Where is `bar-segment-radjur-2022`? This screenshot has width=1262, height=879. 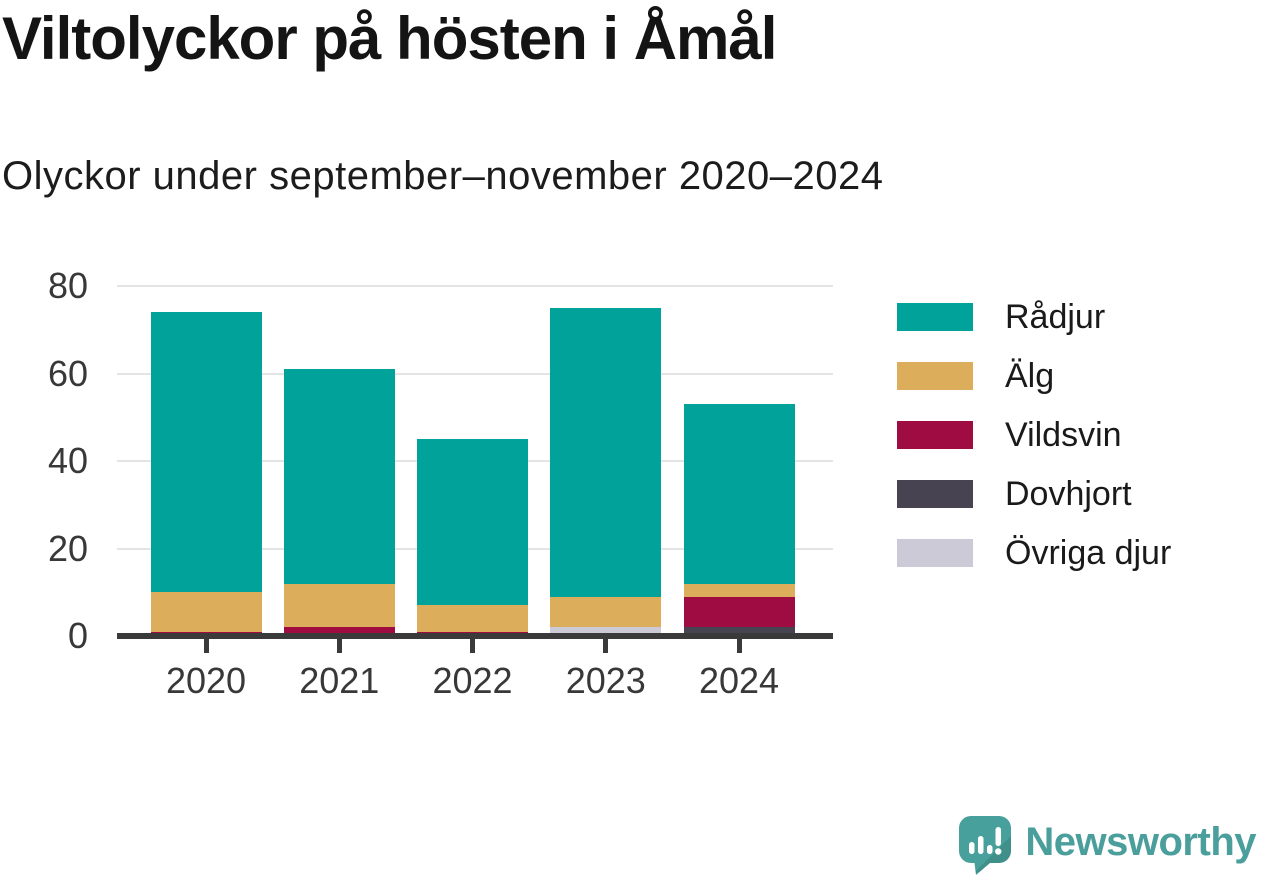
bar-segment-radjur-2022 is located at coordinates (472, 522).